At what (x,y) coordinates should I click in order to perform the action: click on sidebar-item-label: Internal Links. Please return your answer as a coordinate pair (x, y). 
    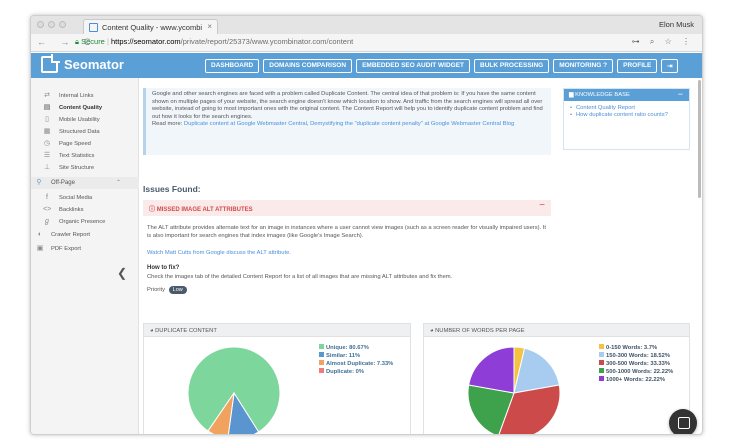
    Looking at the image, I should click on (76, 96).